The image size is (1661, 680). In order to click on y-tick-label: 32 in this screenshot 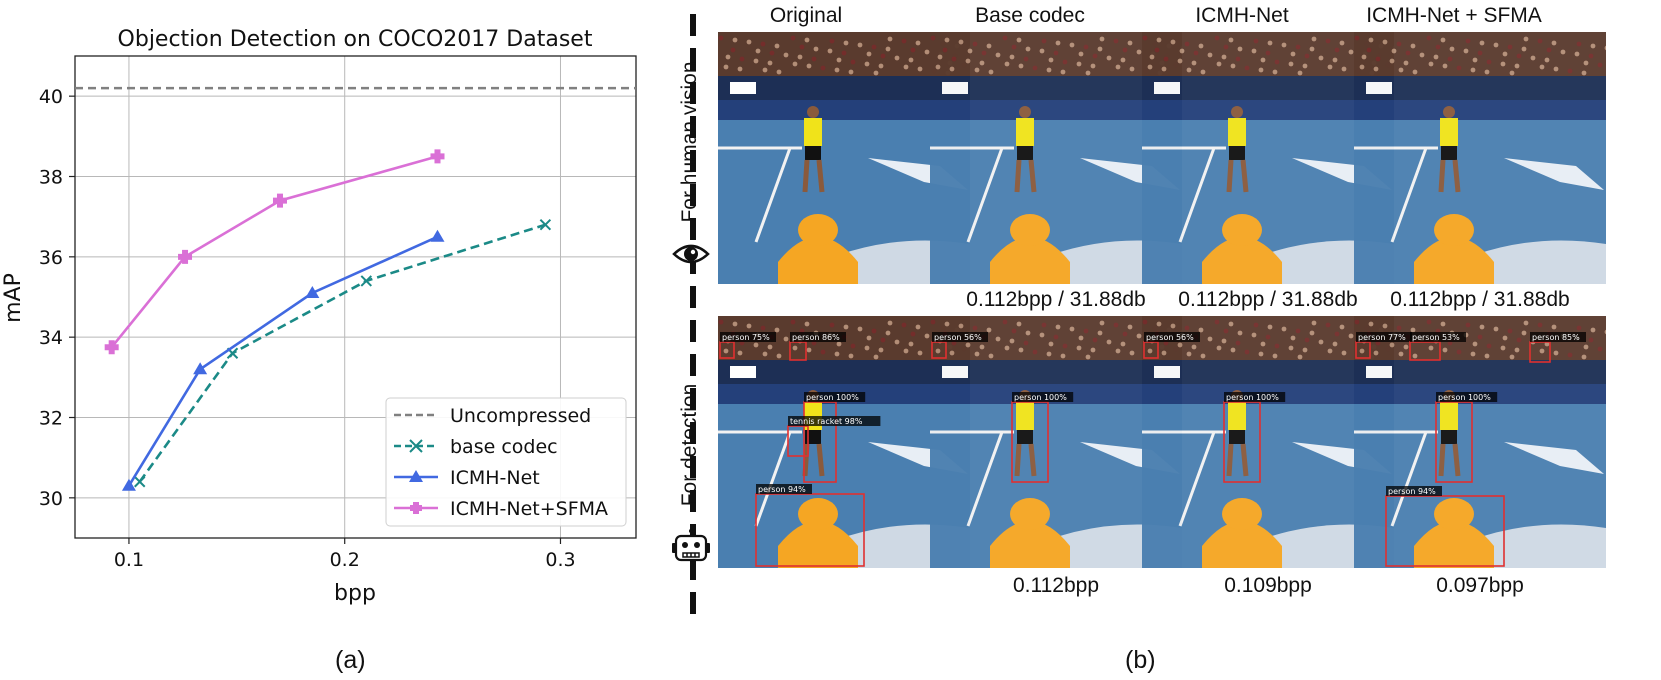, I will do `click(51, 419)`.